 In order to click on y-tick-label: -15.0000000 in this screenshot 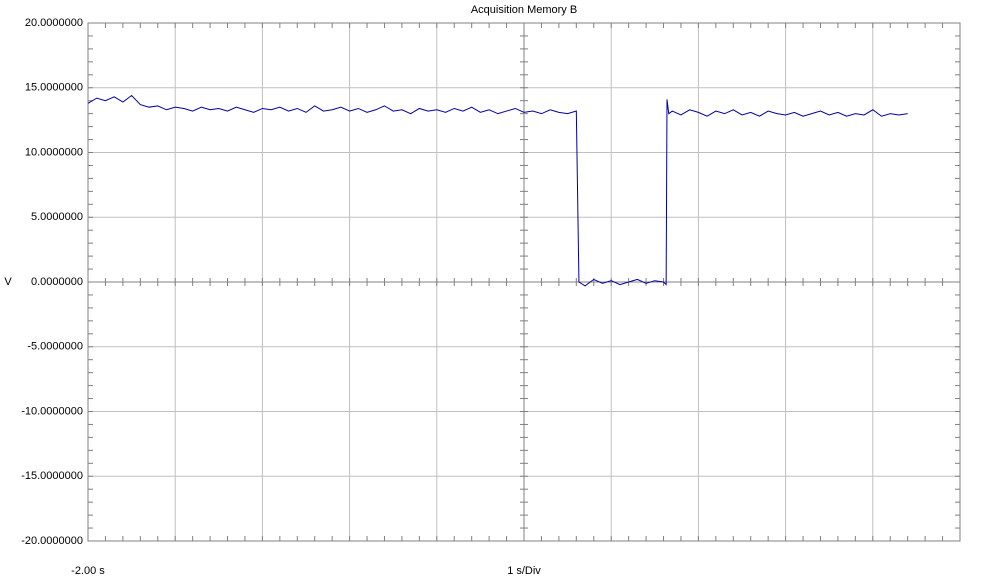, I will do `click(52, 476)`.